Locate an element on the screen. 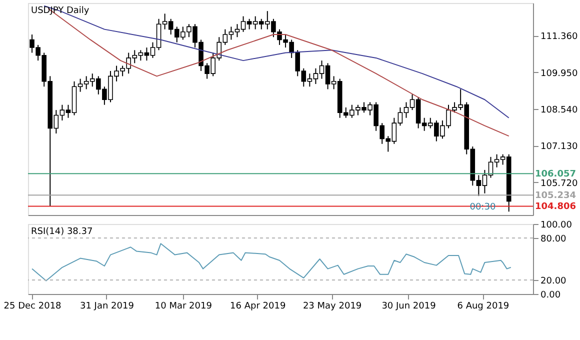  y-tick-label: 109.950 is located at coordinates (559, 73).